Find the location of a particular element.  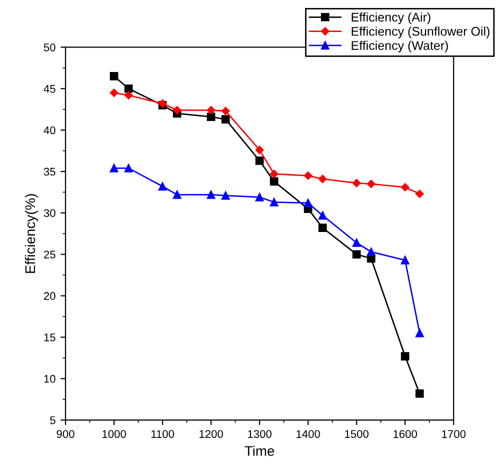

x-axis-title: Time is located at coordinates (259, 451).